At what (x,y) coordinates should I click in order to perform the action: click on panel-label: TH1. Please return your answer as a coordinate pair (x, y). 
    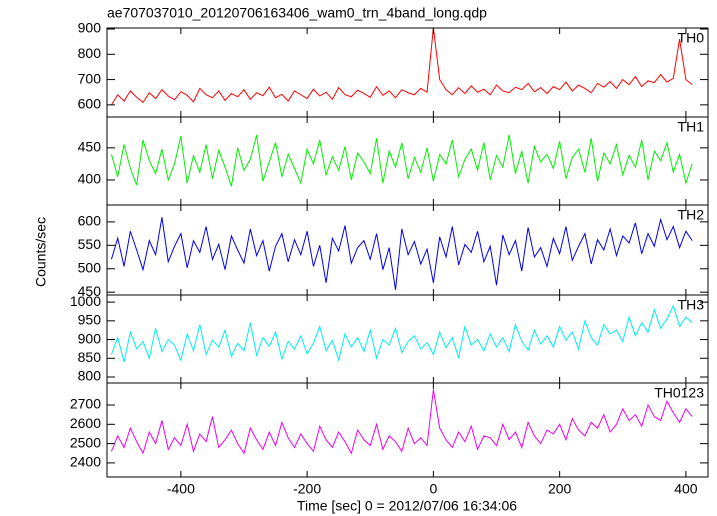
    Looking at the image, I should click on (691, 127).